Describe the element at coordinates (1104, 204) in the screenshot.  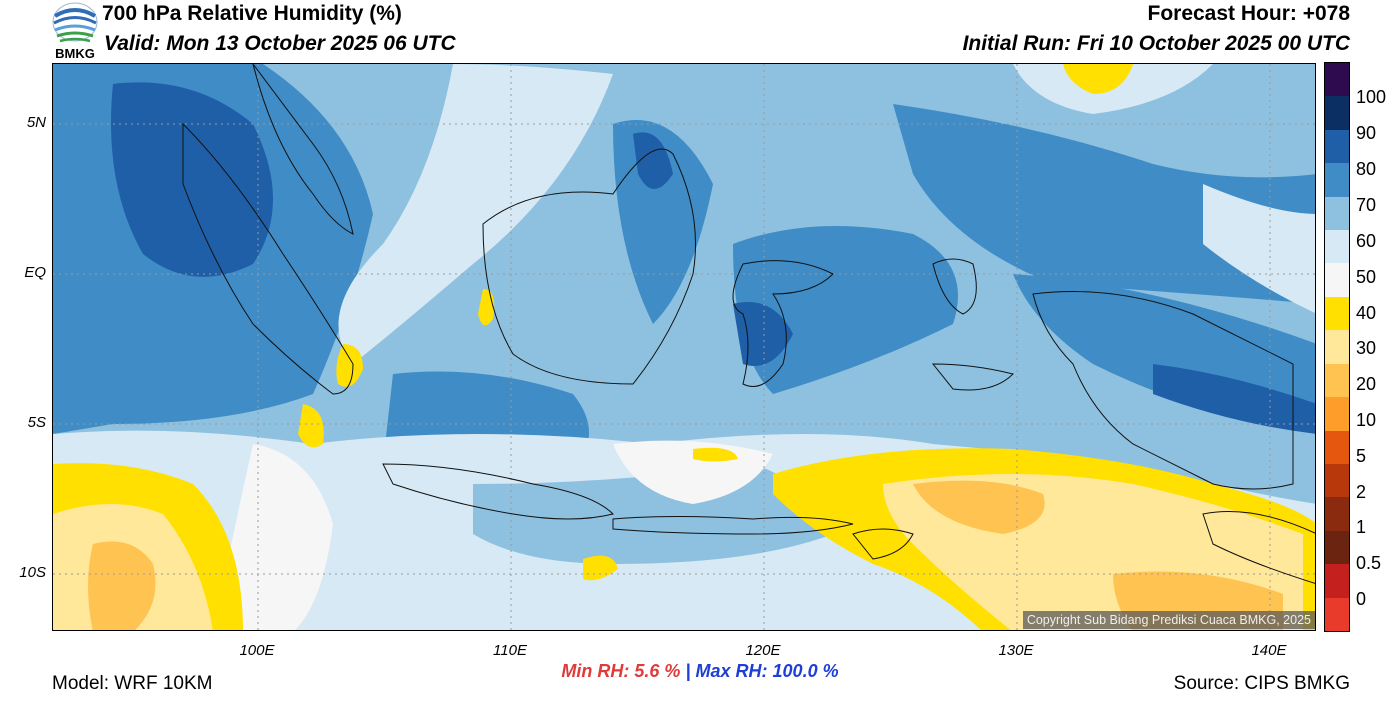
I see `field-70-80-pacific` at that location.